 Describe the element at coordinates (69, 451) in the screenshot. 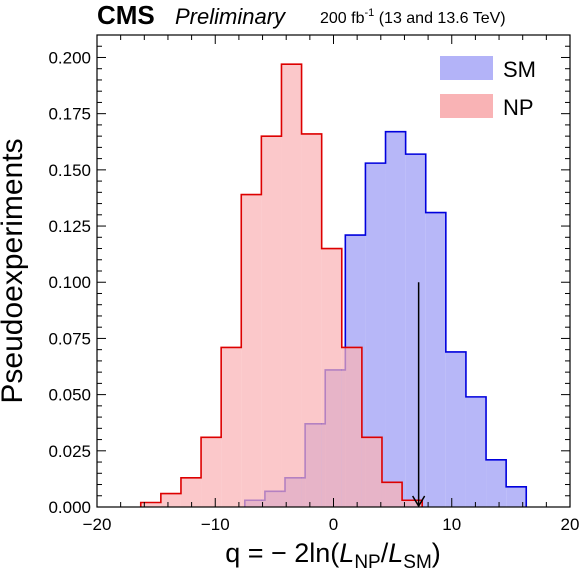

I see `y-tick-label: 0.025` at that location.